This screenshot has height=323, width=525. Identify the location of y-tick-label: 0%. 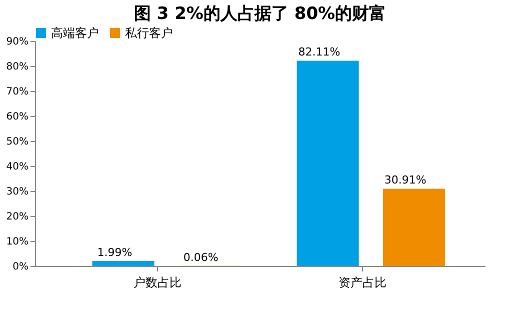
(20, 267).